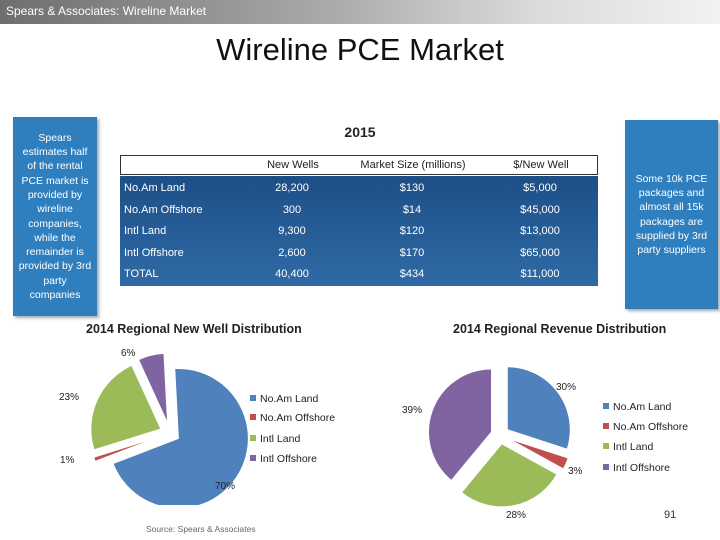  Describe the element at coordinates (670, 515) in the screenshot. I see `page-number: 91` at that location.